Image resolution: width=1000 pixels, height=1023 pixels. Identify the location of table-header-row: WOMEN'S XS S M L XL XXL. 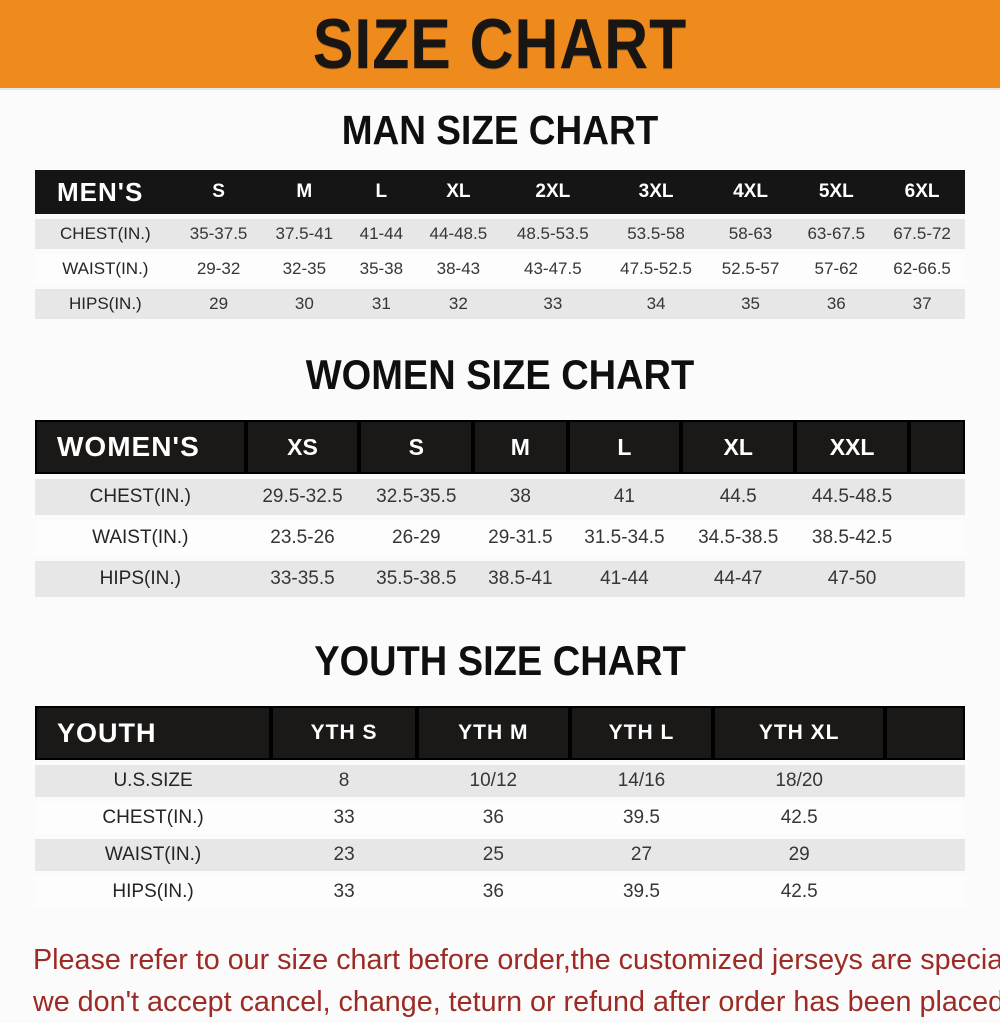
(500, 447).